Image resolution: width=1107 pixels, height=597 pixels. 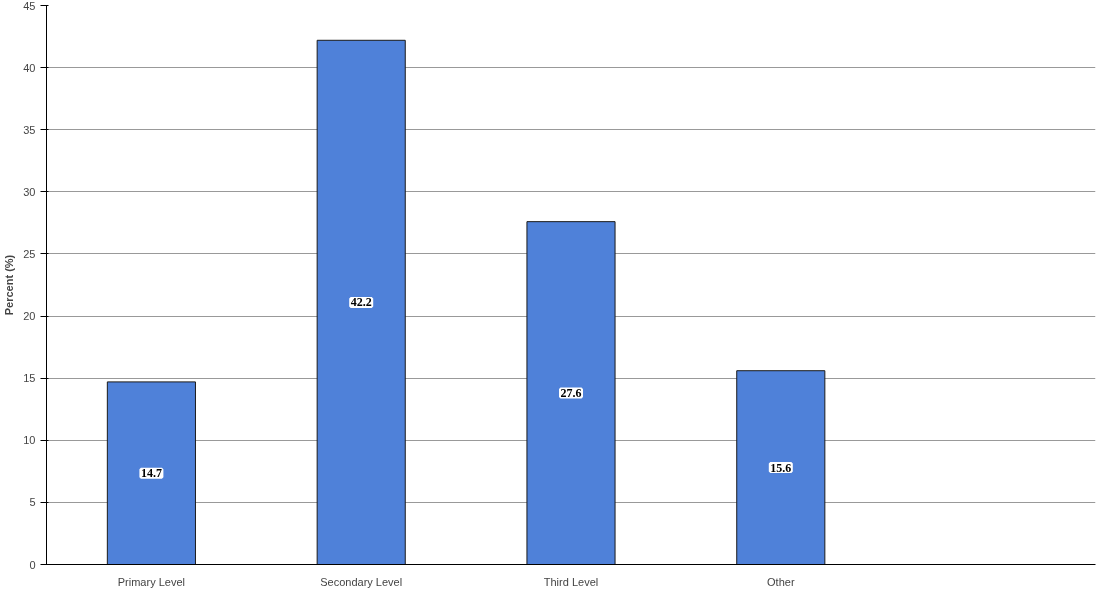 What do you see at coordinates (571, 581) in the screenshot?
I see `x-tick-label: Third Level` at bounding box center [571, 581].